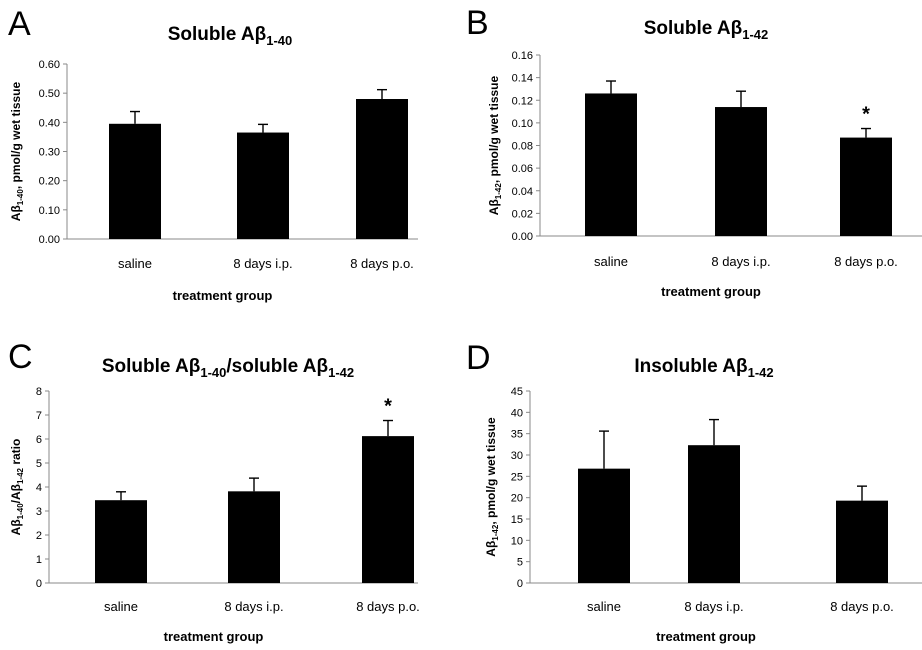 This screenshot has height=650, width=922. Describe the element at coordinates (230, 36) in the screenshot. I see `chart-title: Soluble Aβ1-40` at that location.